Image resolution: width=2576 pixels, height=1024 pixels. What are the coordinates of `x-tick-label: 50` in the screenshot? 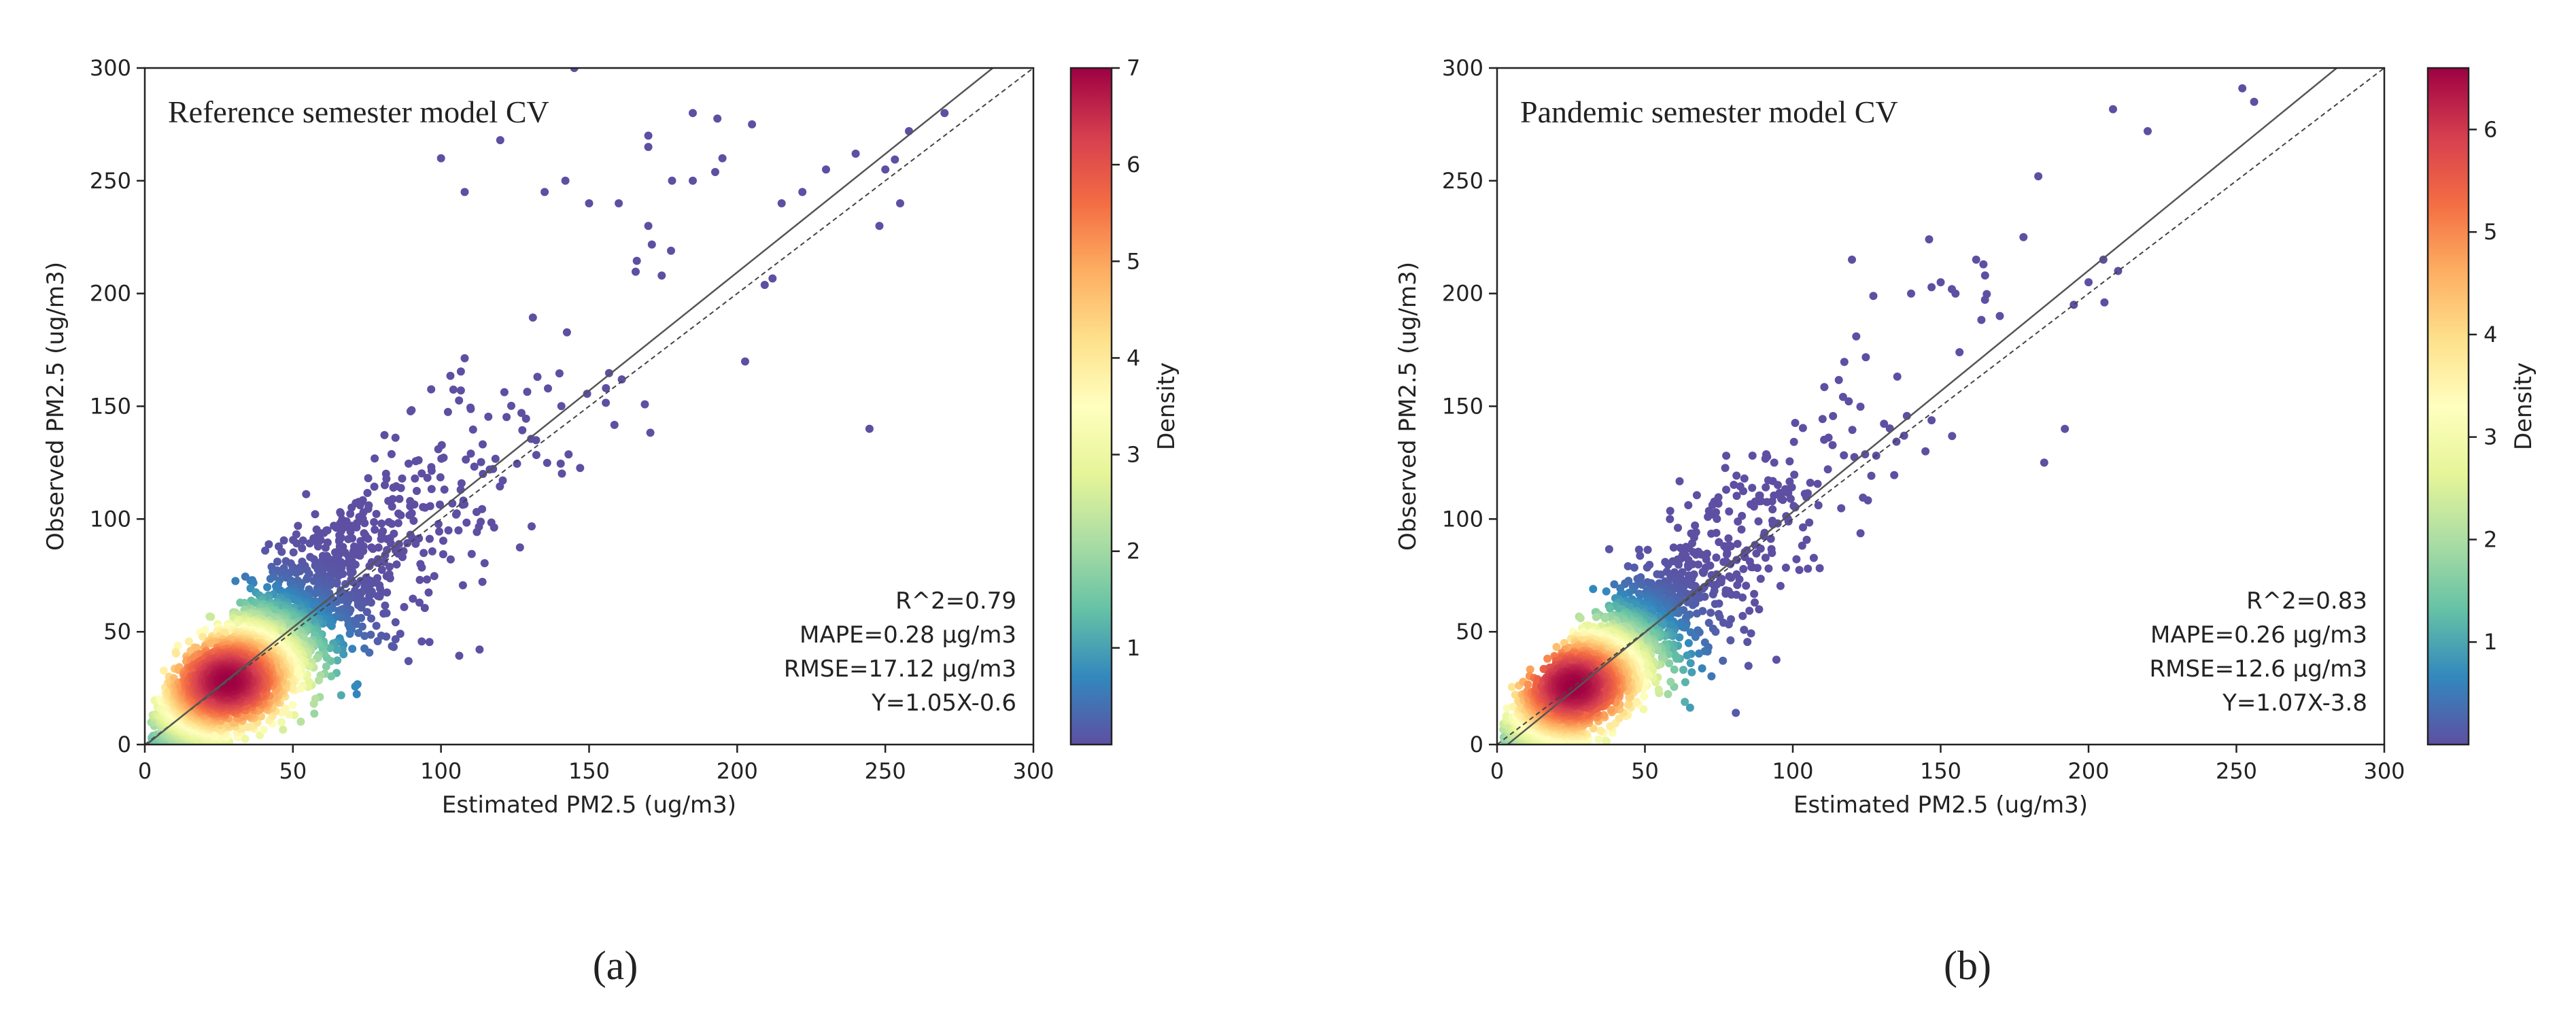 It's located at (293, 771).